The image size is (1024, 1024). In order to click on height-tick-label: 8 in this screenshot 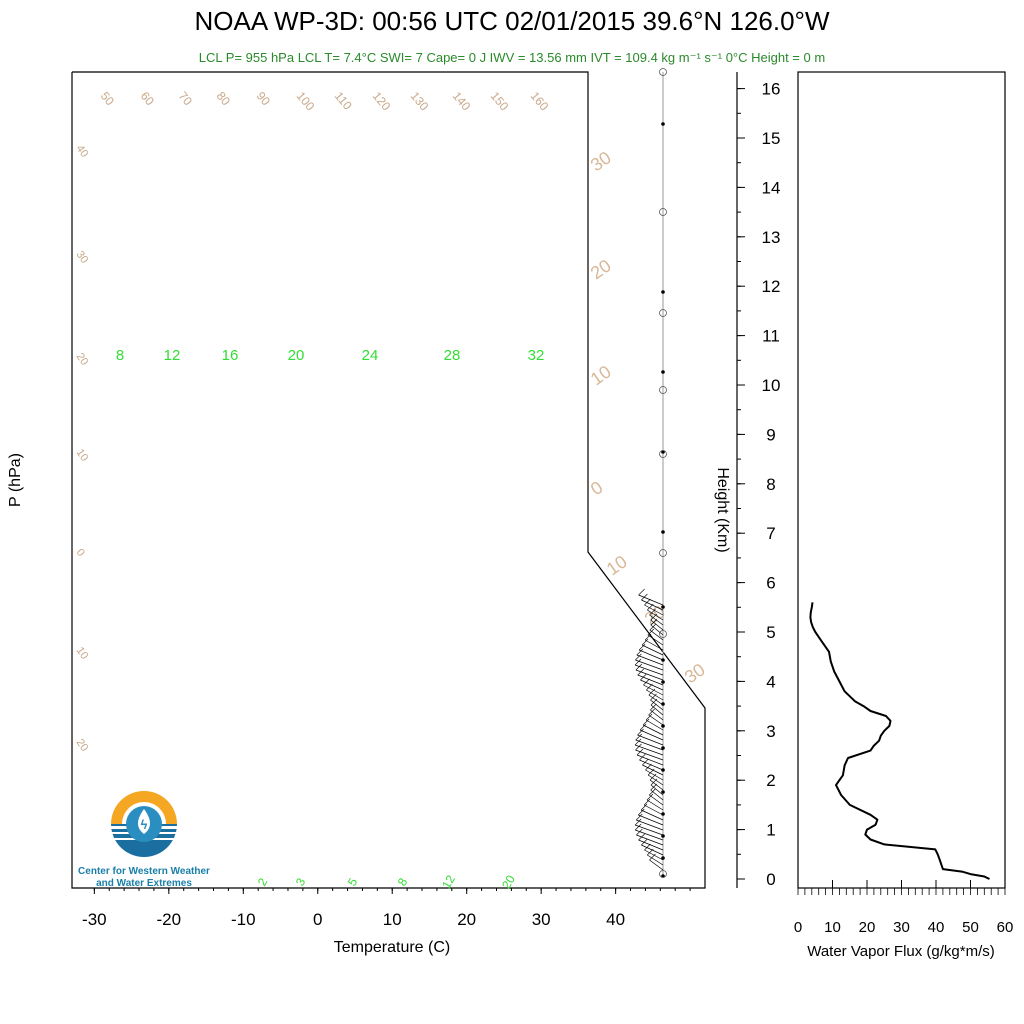, I will do `click(770, 484)`.